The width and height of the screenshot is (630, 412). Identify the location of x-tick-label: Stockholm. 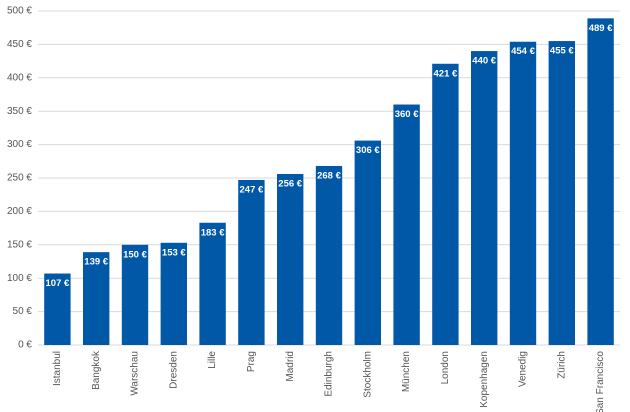
(367, 374).